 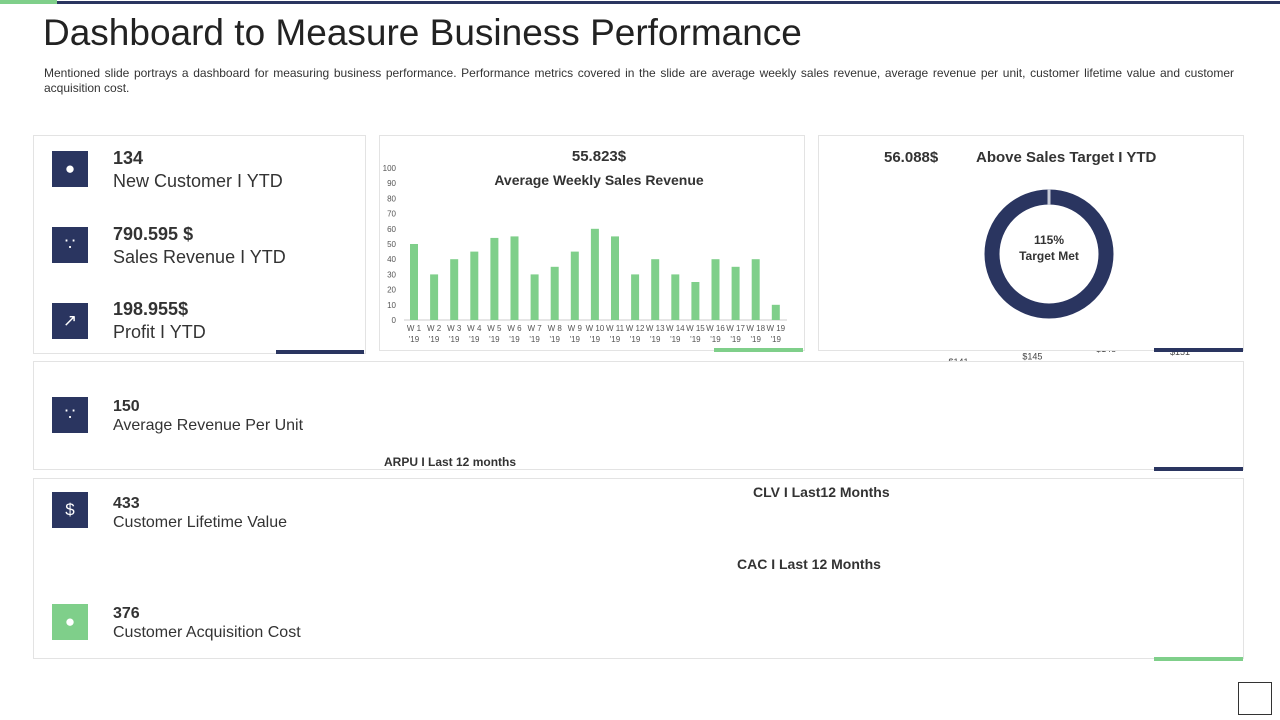 I want to click on kpi-value: 198.955$, so click(x=151, y=309).